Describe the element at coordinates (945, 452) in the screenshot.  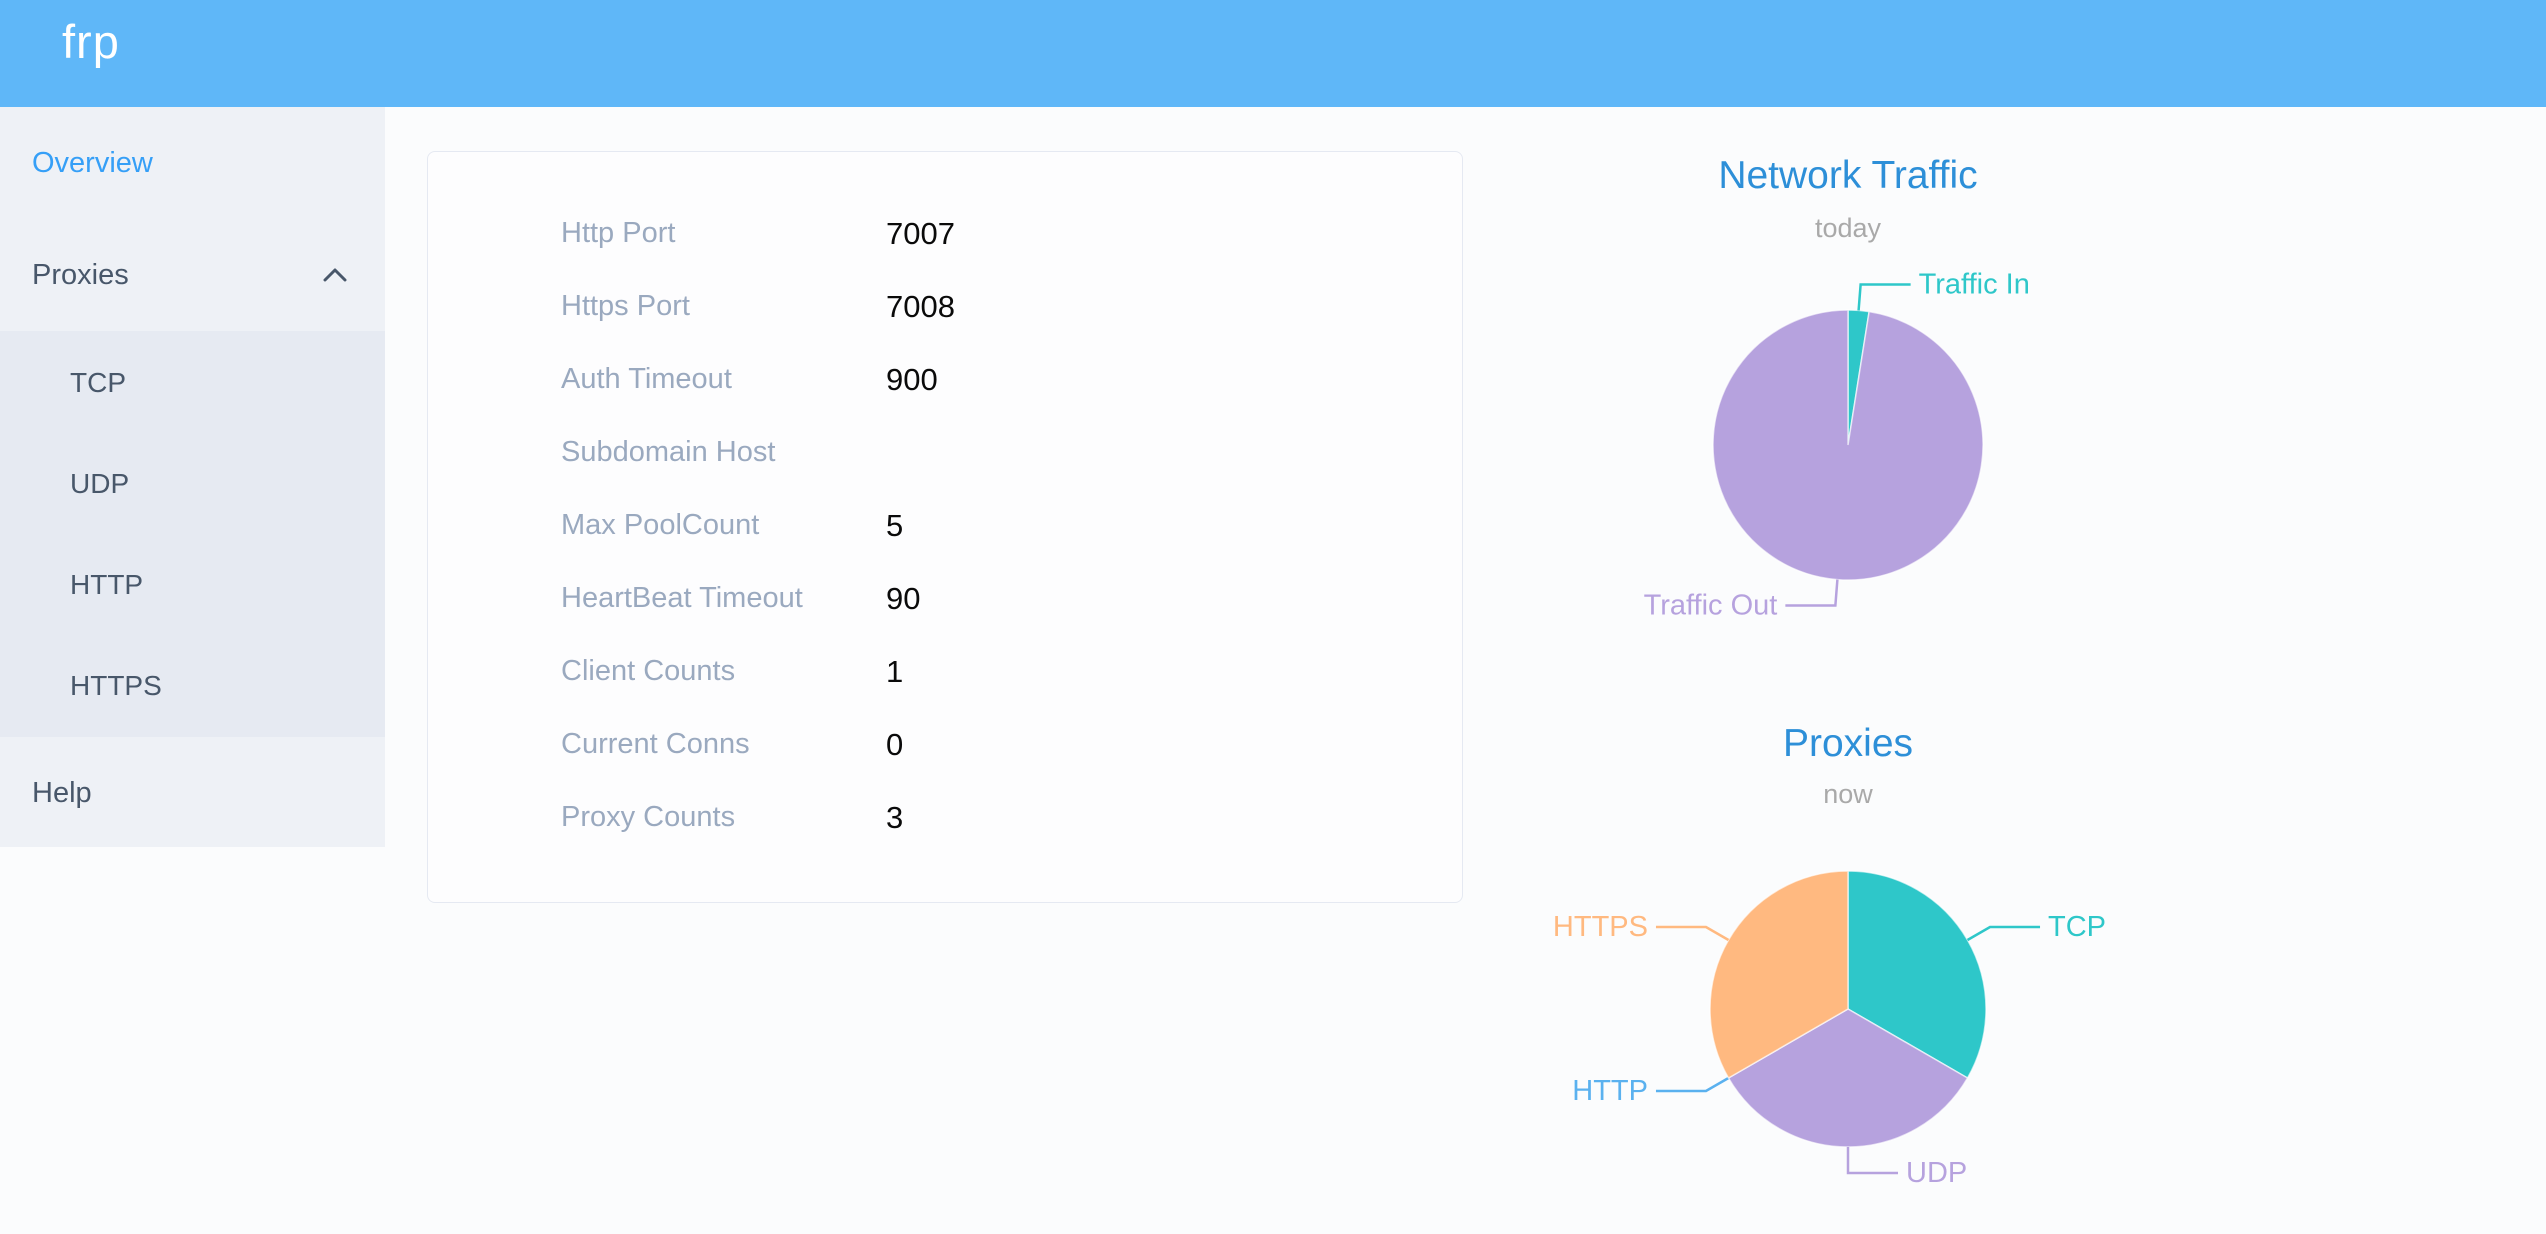
I see `config-row-subdomain-host: Subdomain Host` at that location.